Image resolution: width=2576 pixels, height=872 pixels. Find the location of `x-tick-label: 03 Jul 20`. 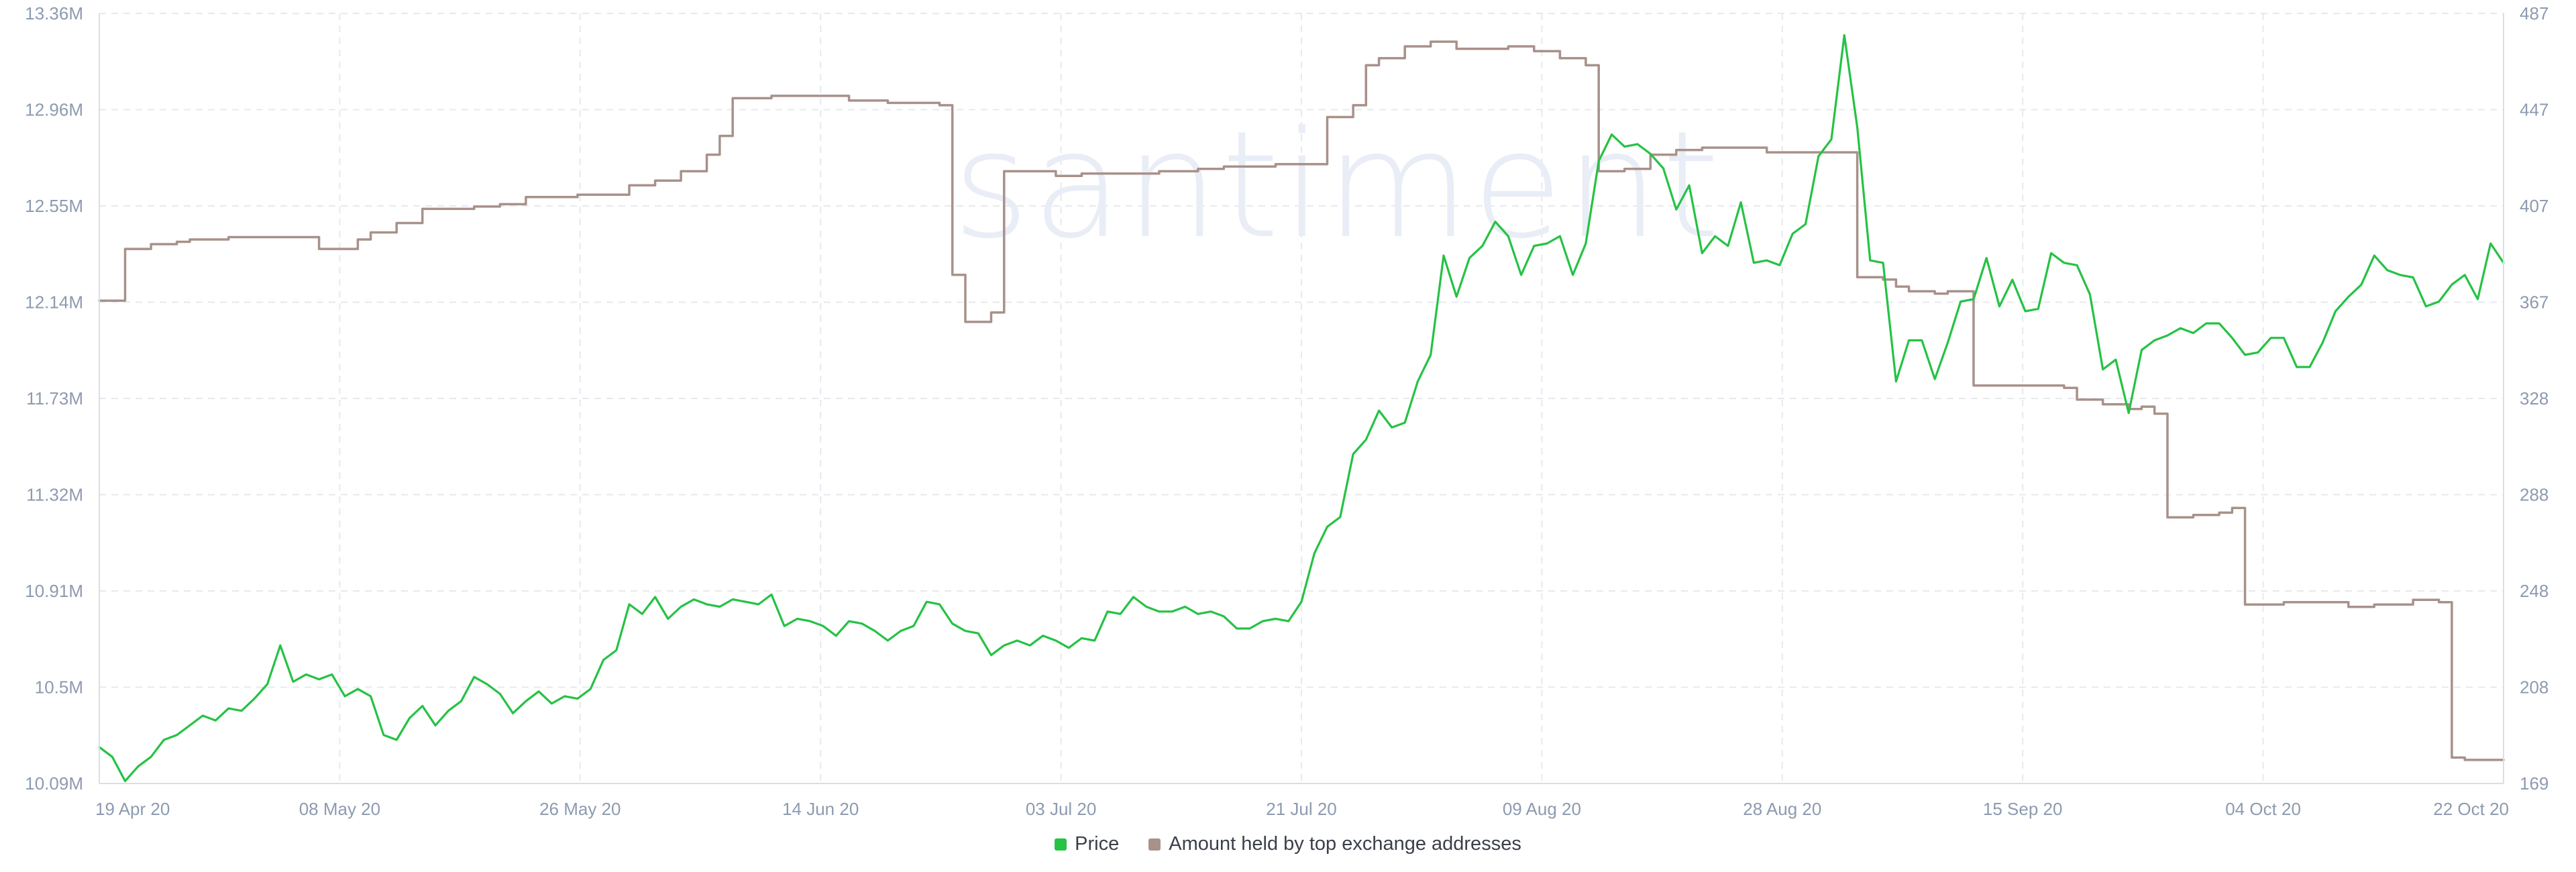

x-tick-label: 03 Jul 20 is located at coordinates (1061, 809).